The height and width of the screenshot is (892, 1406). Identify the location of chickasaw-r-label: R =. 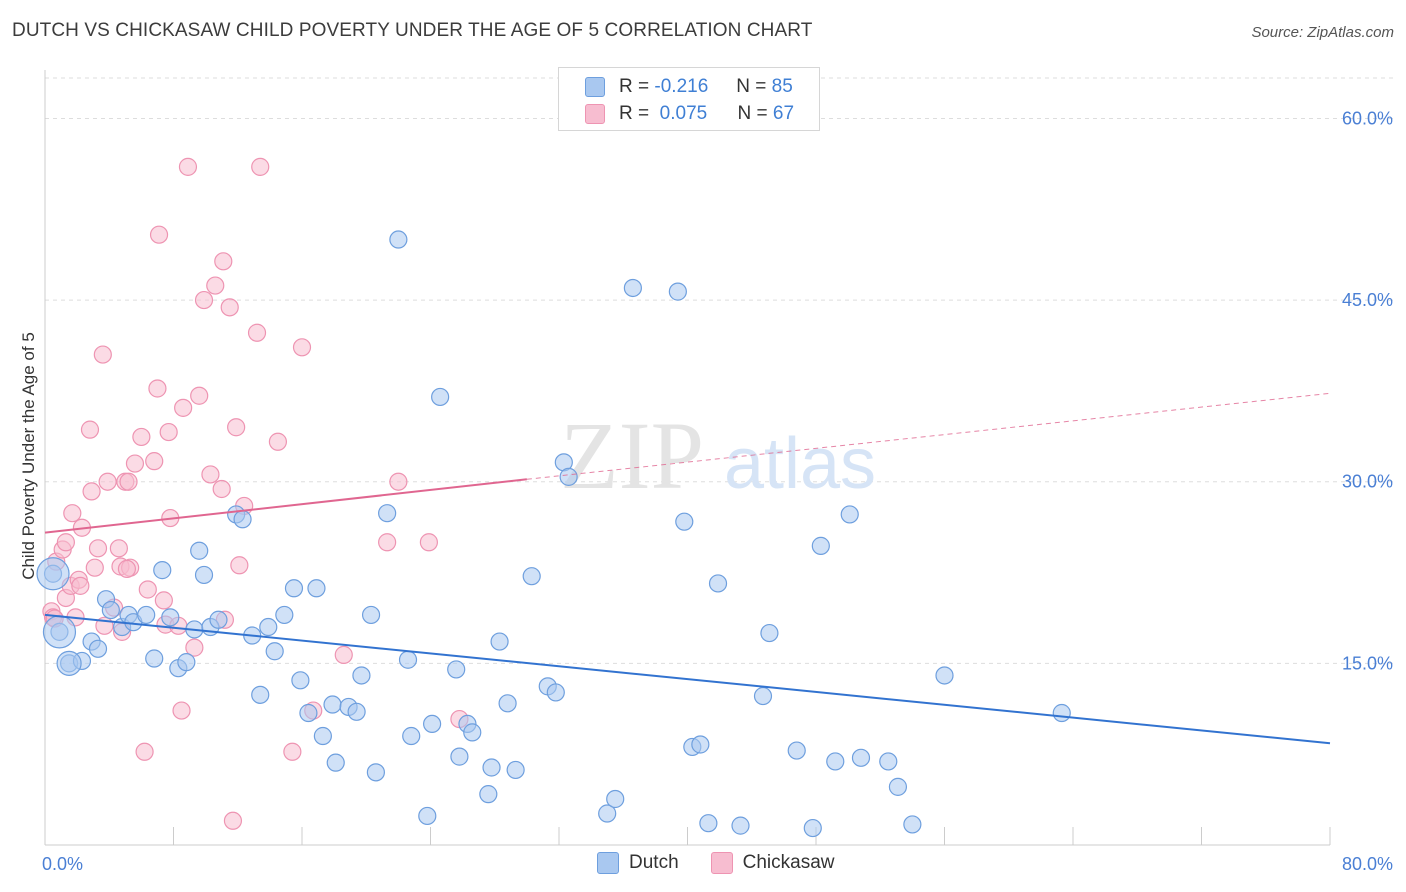
(634, 113).